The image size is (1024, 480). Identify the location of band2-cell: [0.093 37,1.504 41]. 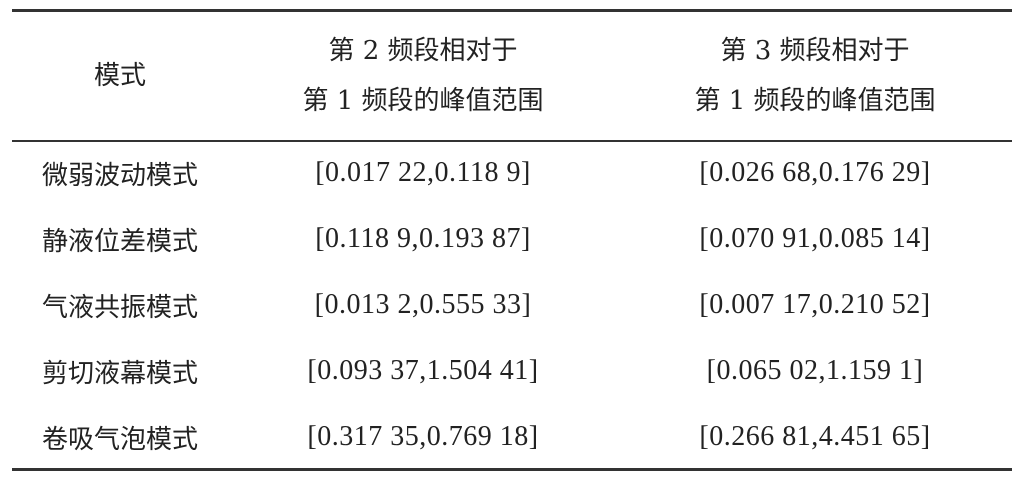
(423, 370).